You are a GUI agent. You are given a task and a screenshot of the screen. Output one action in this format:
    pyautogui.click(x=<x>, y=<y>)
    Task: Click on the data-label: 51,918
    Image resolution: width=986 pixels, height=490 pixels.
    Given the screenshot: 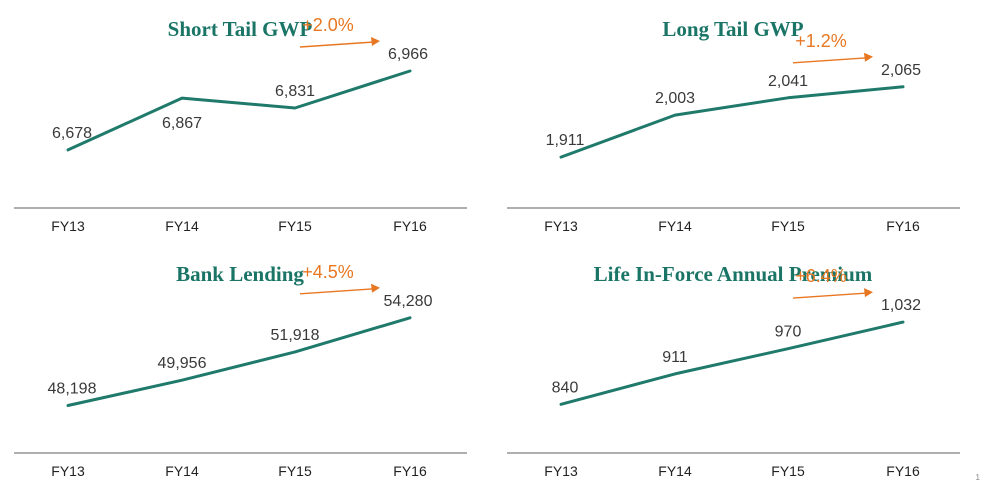 What is the action you would take?
    pyautogui.click(x=295, y=335)
    